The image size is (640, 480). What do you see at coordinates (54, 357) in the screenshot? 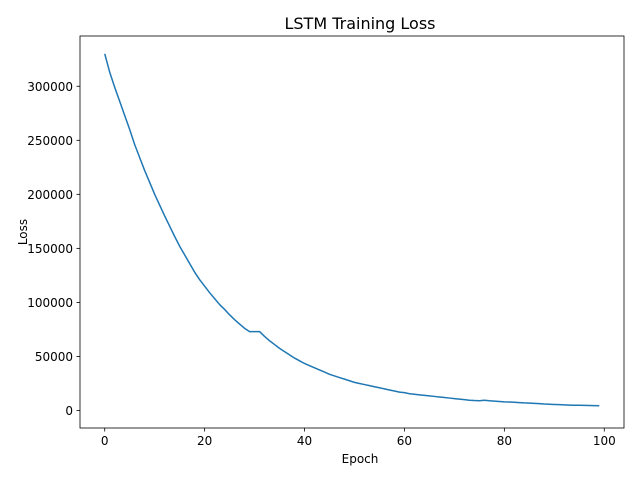
I see `y-tick-label: 50000` at bounding box center [54, 357].